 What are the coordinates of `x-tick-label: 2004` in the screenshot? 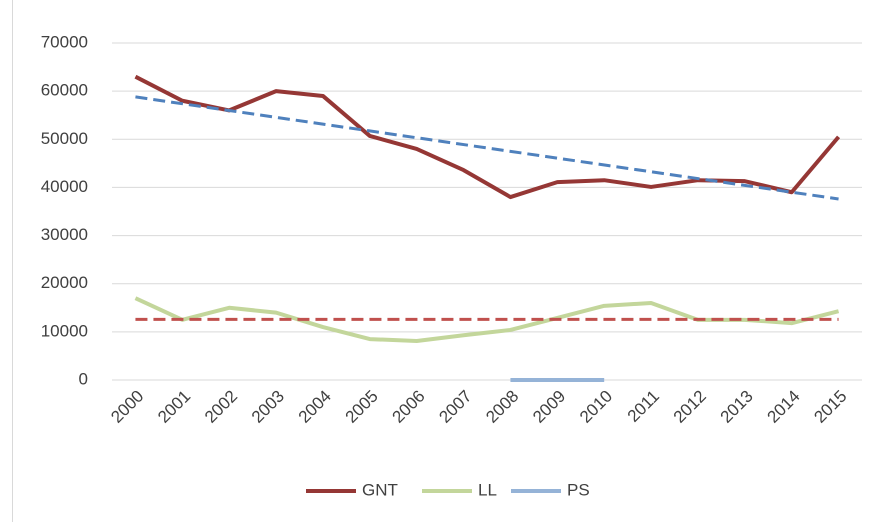 It's located at (315, 407).